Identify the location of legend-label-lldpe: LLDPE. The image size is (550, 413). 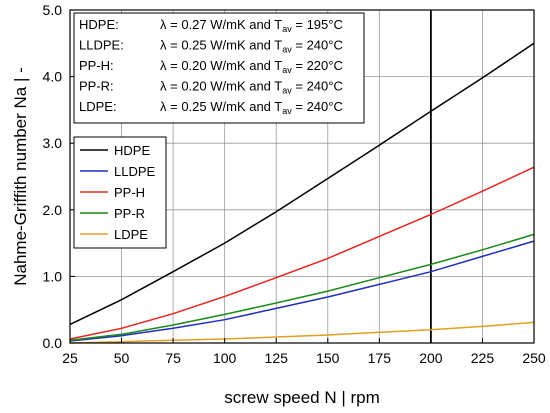
(135, 171).